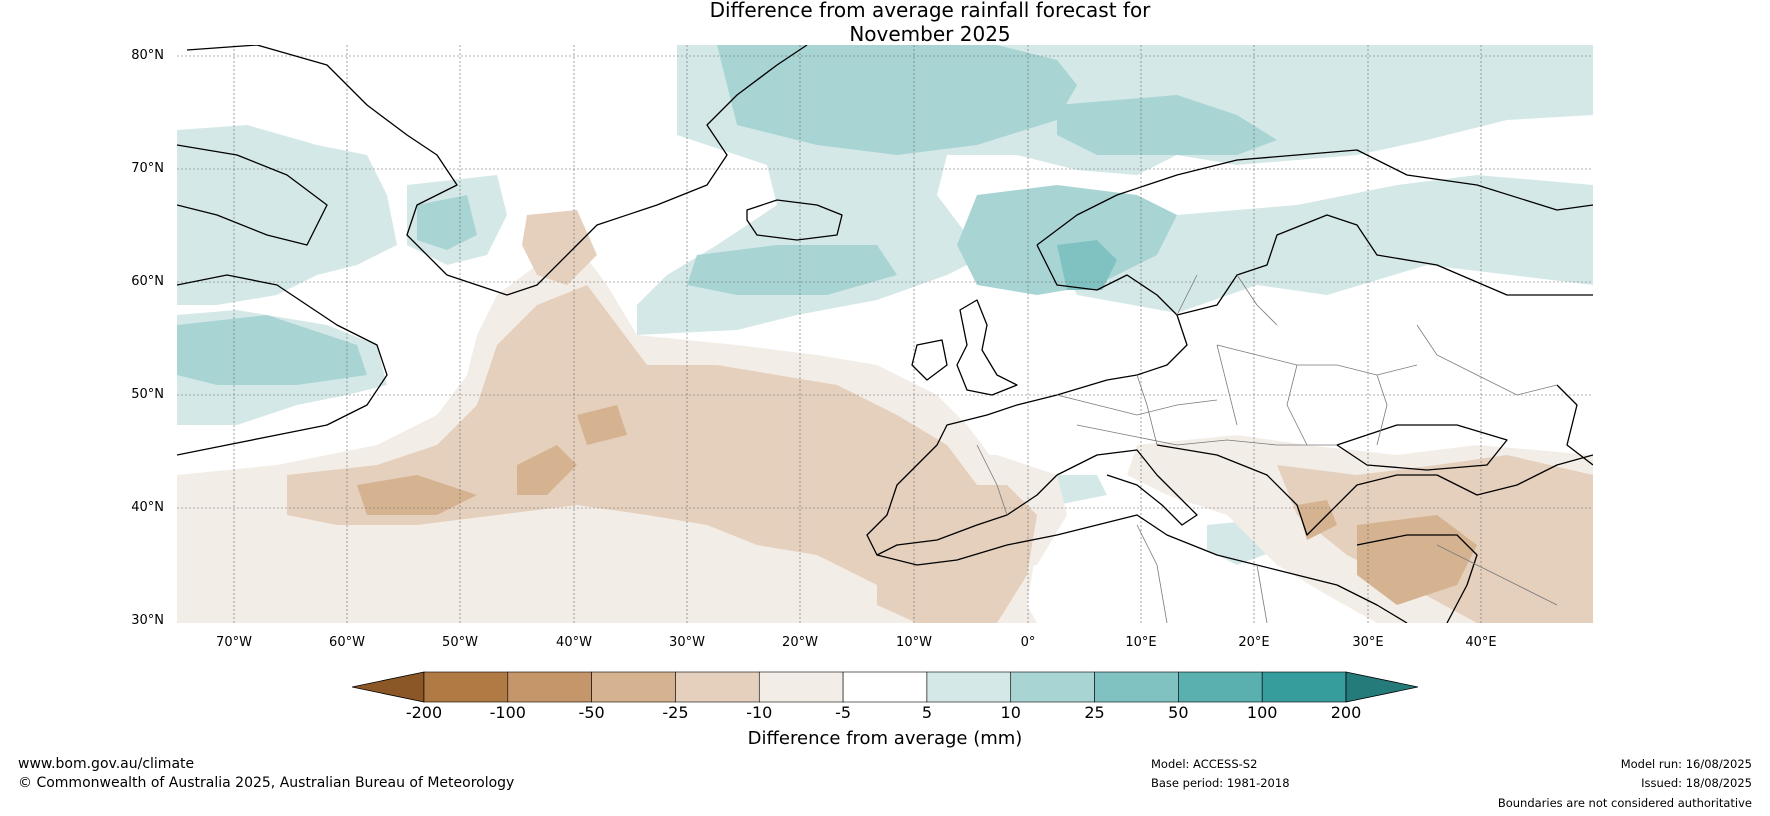 This screenshot has width=1770, height=816. What do you see at coordinates (507, 712) in the screenshot?
I see `colorbar-tick-label: -100` at bounding box center [507, 712].